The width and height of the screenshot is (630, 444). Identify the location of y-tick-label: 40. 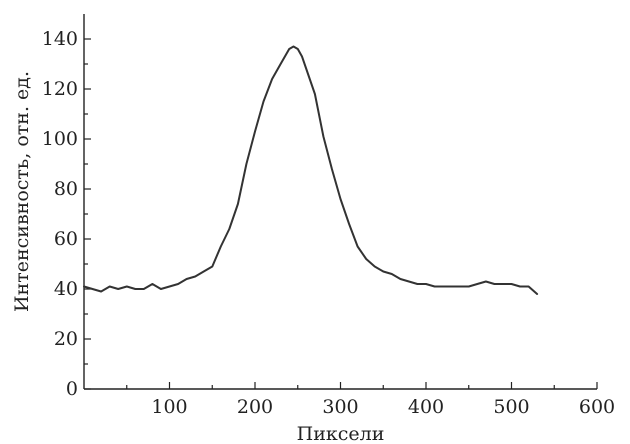
(66, 289).